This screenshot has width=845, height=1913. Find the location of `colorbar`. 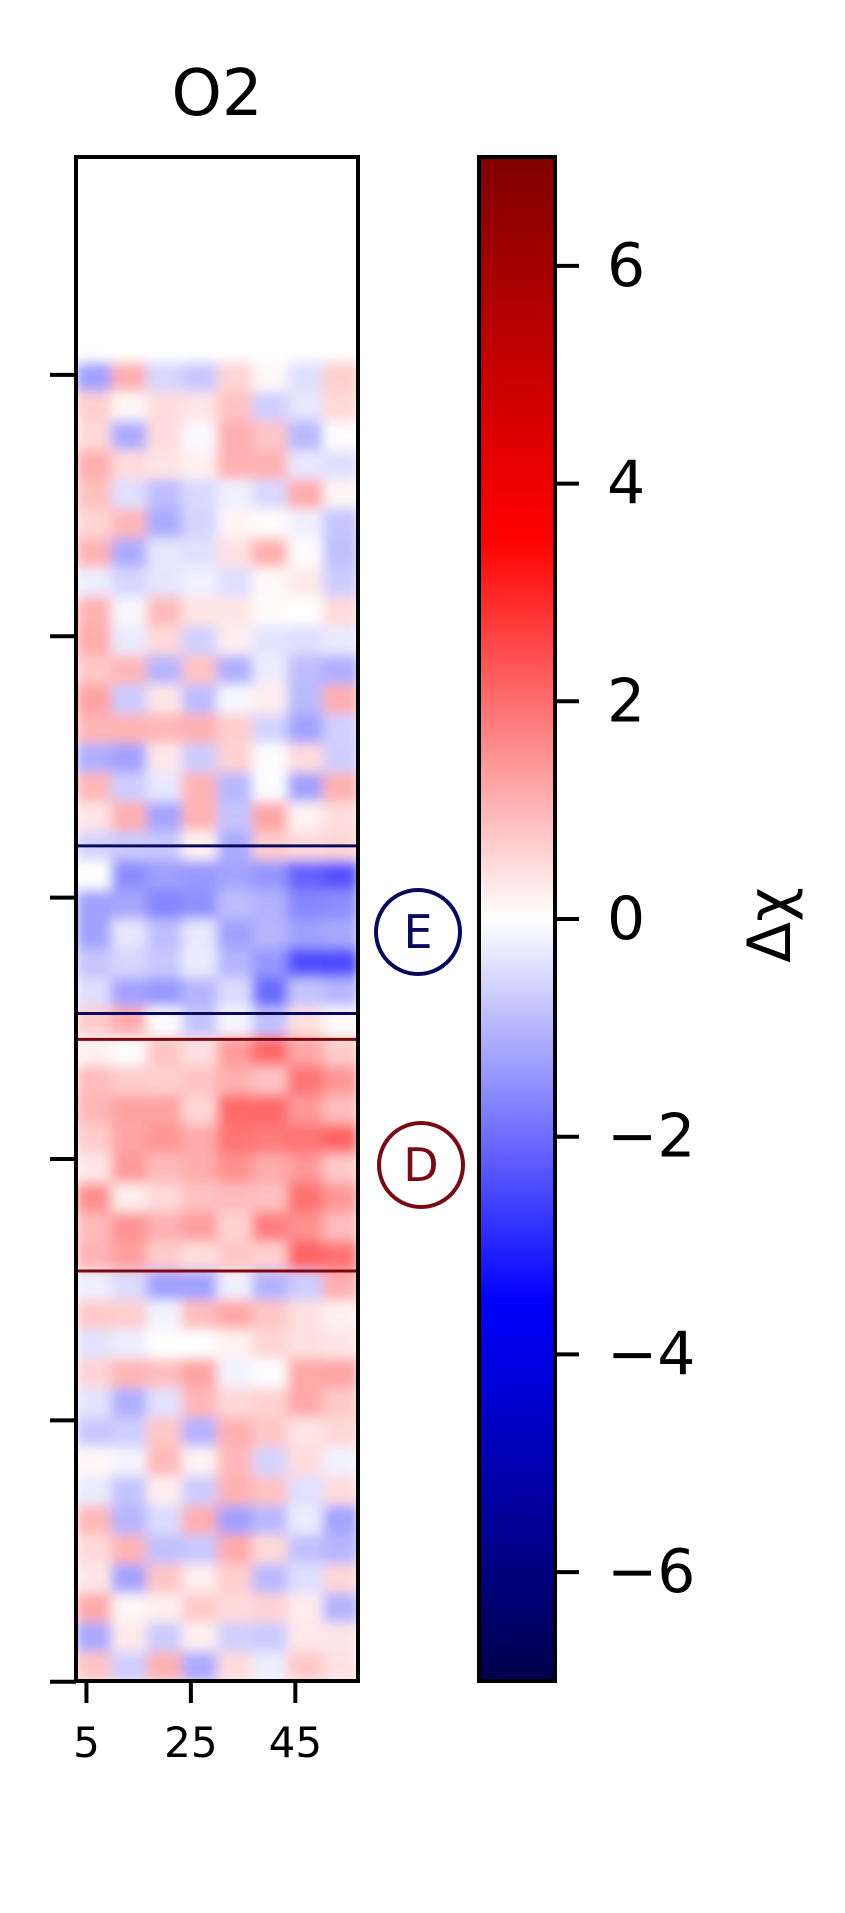

colorbar is located at coordinates (517, 919).